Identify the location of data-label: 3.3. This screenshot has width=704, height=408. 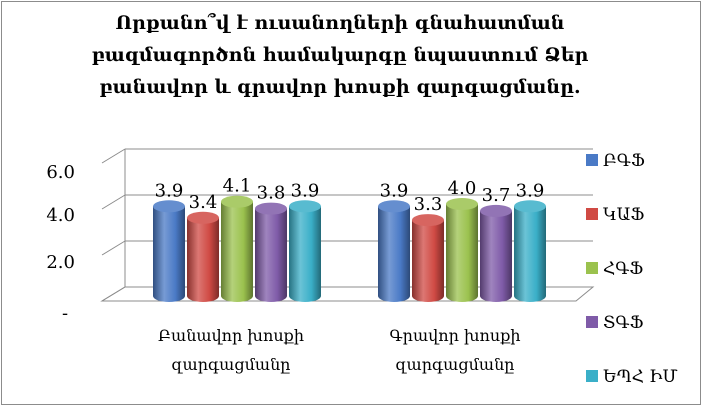
(428, 204).